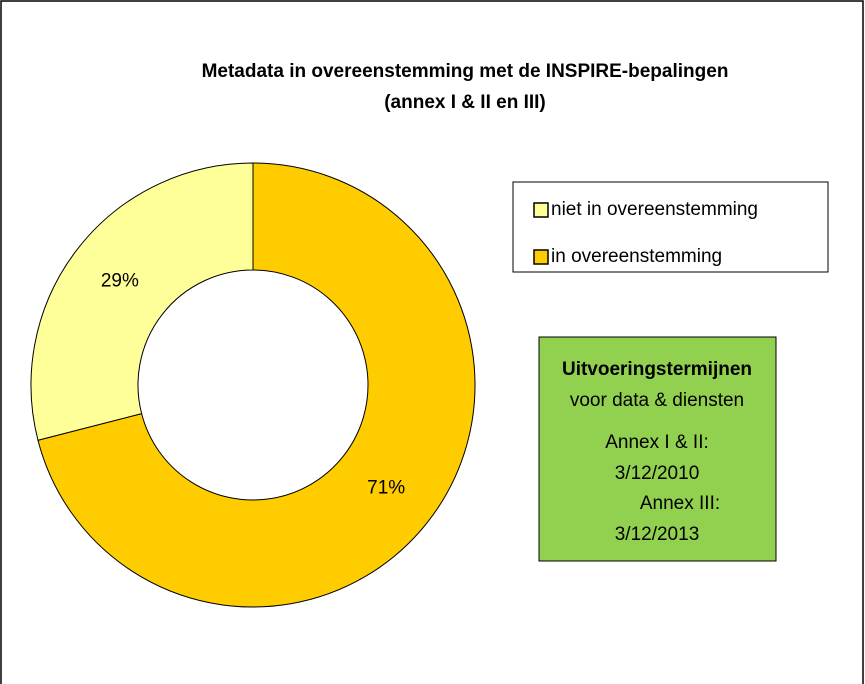 This screenshot has height=684, width=865. I want to click on legend-label: niet in overeenstemming, so click(654, 209).